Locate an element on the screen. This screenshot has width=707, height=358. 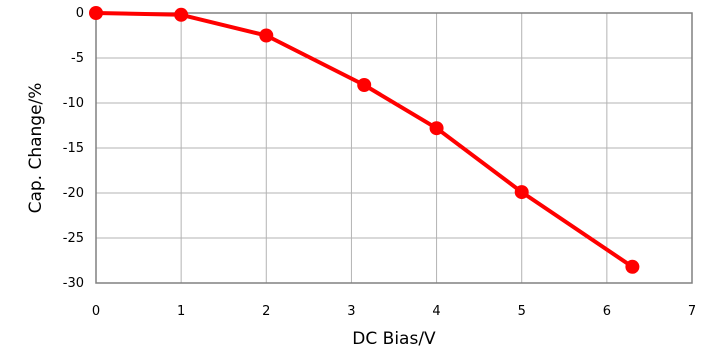
y-tick-label: -30 is located at coordinates (73, 283).